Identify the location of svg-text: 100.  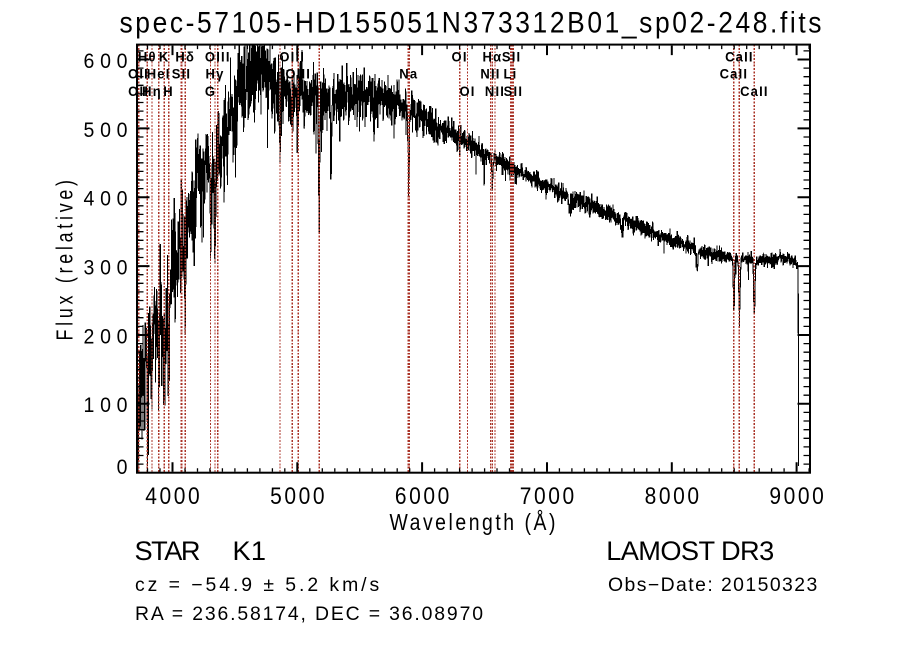
(106, 406).